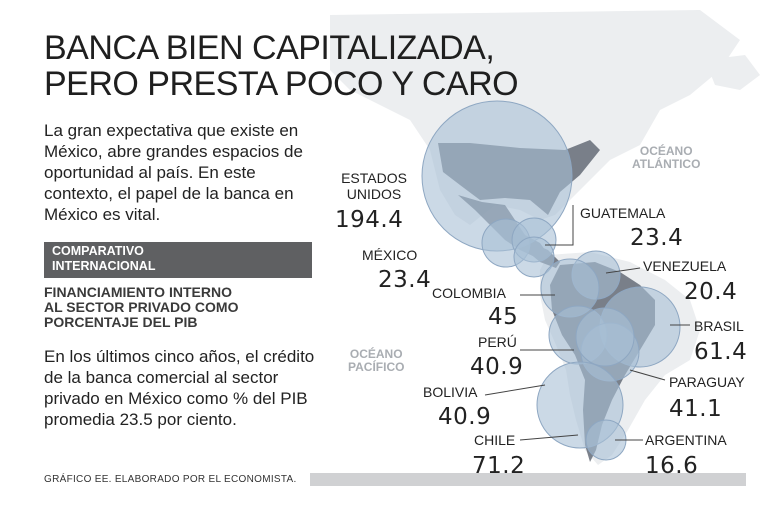  What do you see at coordinates (503, 317) in the screenshot?
I see `colombia-value: 45` at bounding box center [503, 317].